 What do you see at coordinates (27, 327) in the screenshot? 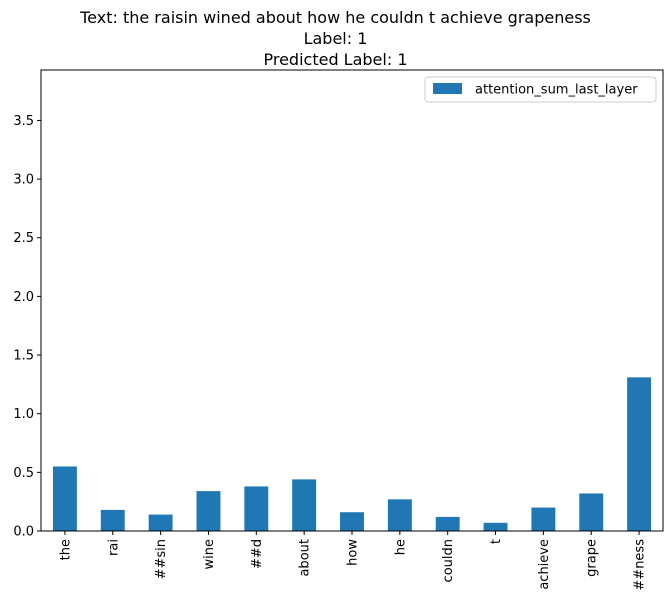
I see `y-axis: 0.0 0.5 1.0 1.5 2.0 2.5 3.0 3.5` at bounding box center [27, 327].